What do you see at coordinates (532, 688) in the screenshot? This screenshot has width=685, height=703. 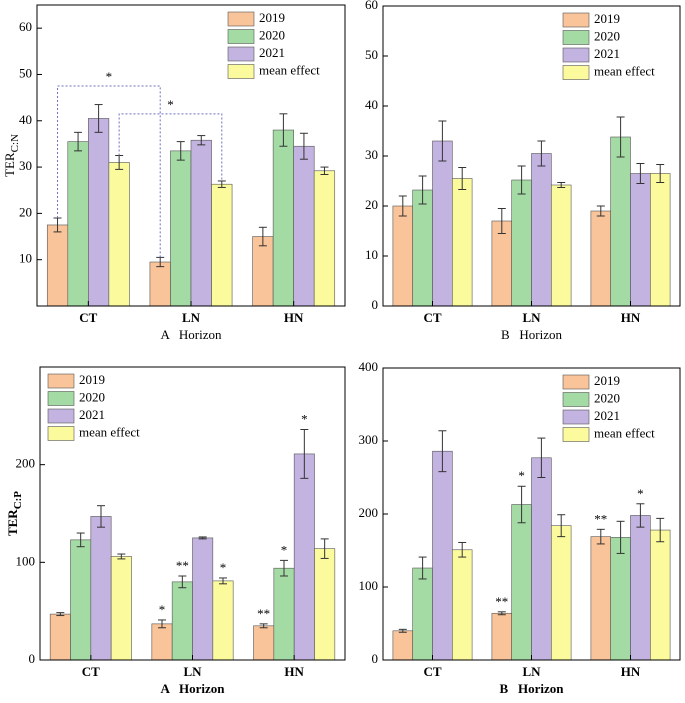 I see `x-axis-label: B Horizon` at bounding box center [532, 688].